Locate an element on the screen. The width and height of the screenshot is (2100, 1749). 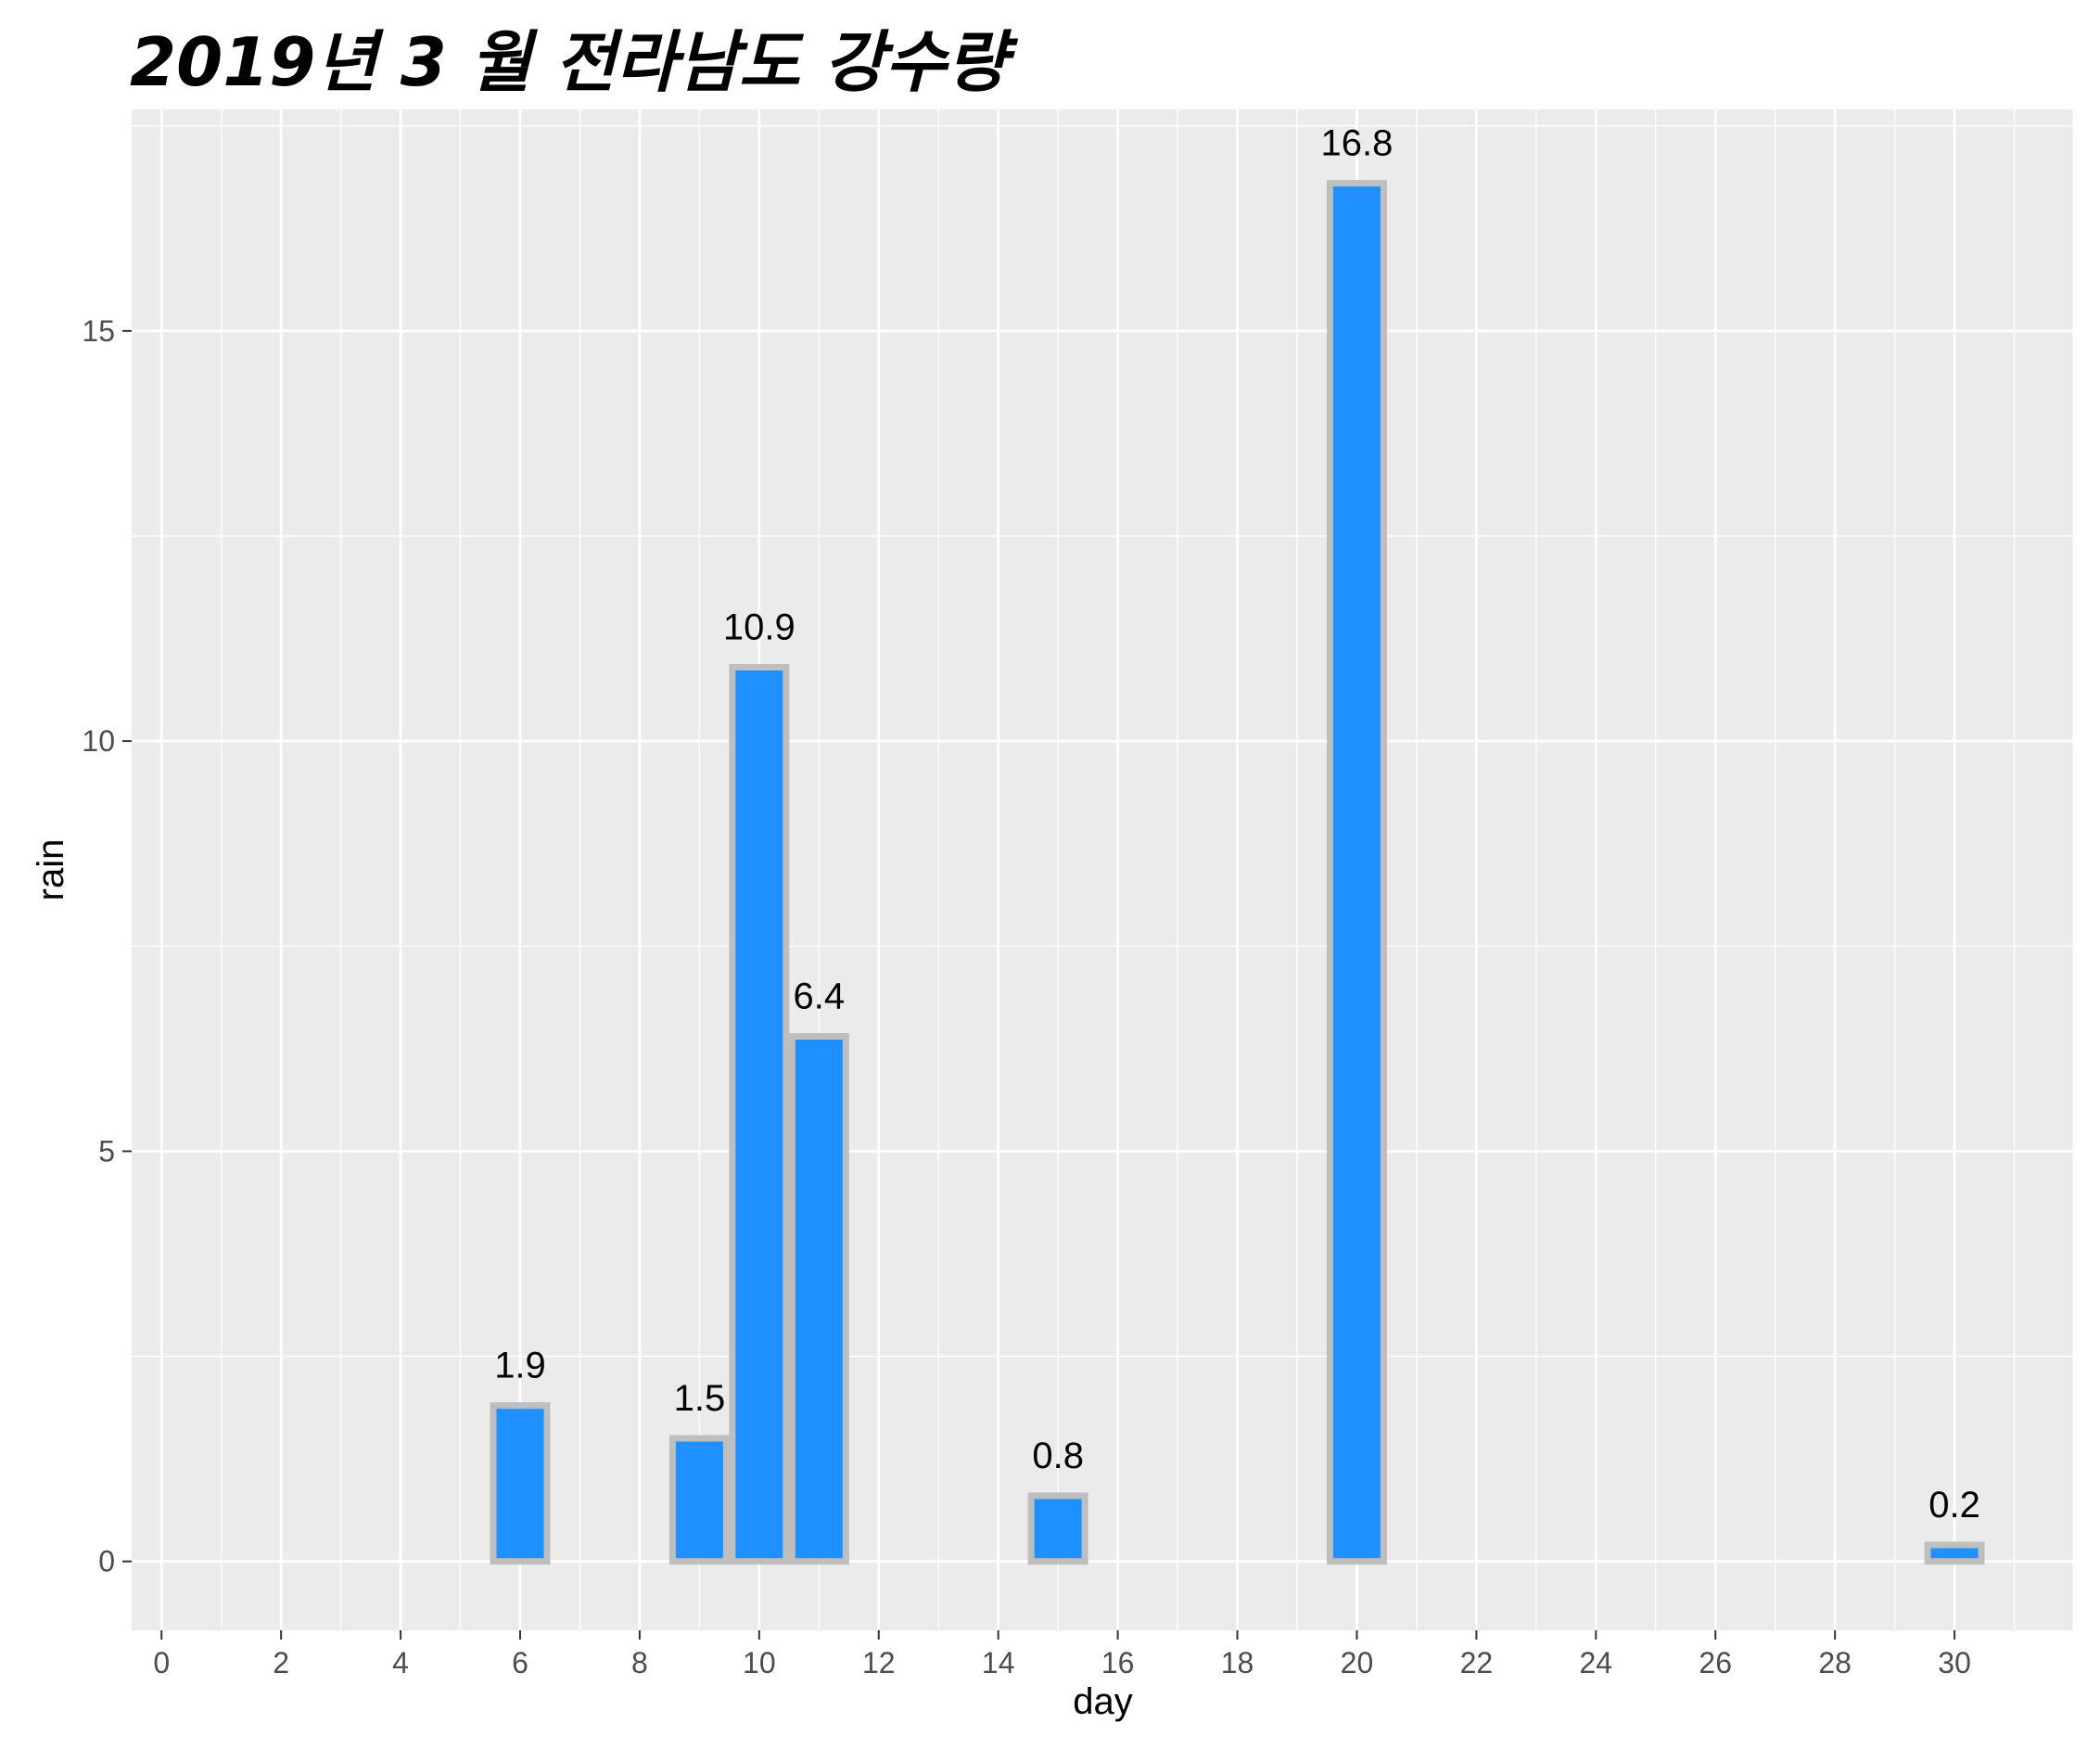
x-axis: 0 2 4 6 8 10 12 14 16 18 20 22 24 26 28 30 is located at coordinates (1062, 1654).